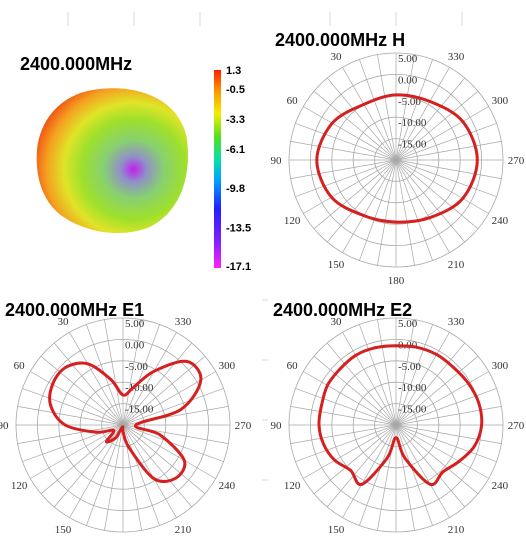 The image size is (526, 536). I want to click on angle-tick-label: 210, so click(456, 265).